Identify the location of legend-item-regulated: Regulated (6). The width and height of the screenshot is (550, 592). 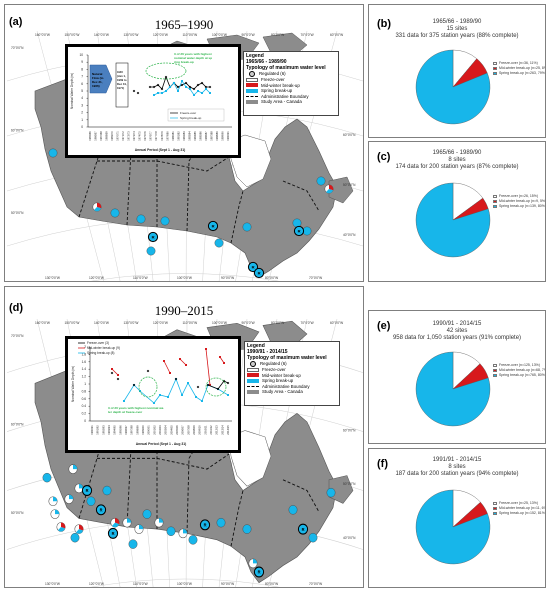
(292, 364).